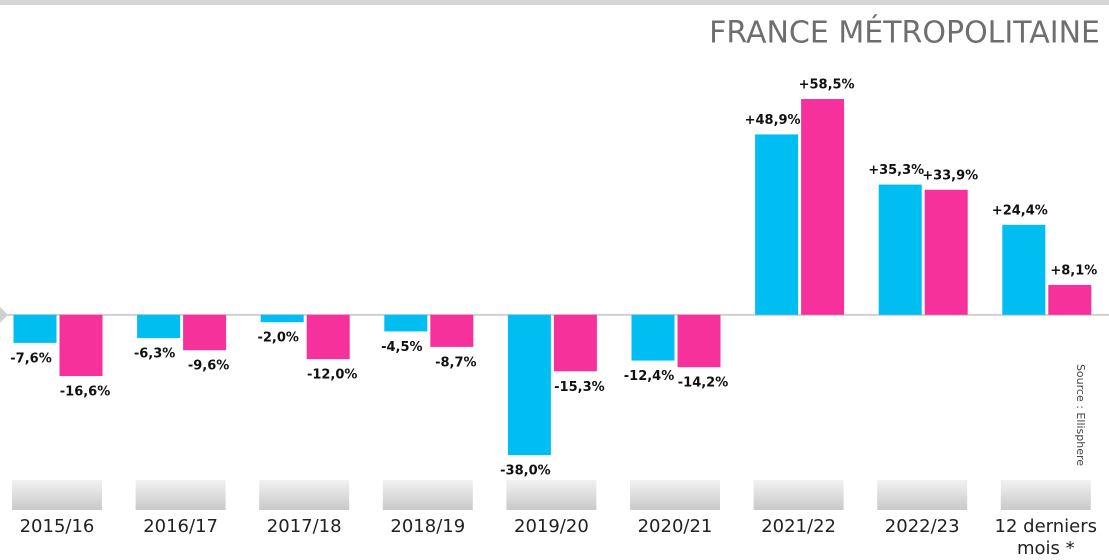  I want to click on value-label: -14,2%, so click(703, 383).